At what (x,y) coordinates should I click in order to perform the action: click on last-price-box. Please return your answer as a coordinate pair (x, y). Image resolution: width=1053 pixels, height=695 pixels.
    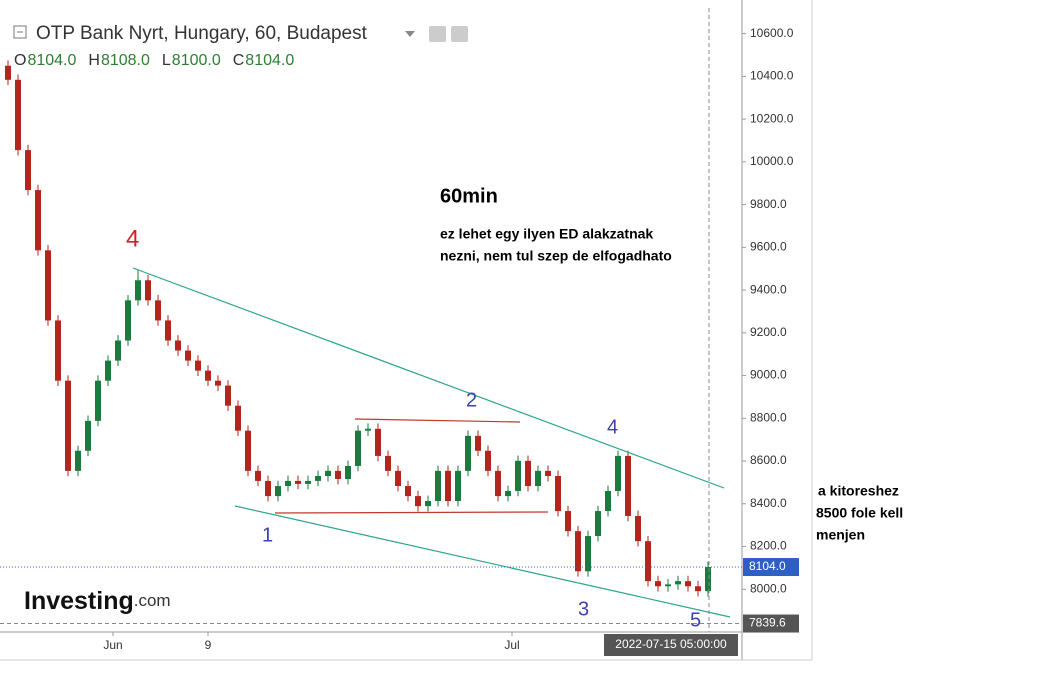
    Looking at the image, I should click on (771, 567).